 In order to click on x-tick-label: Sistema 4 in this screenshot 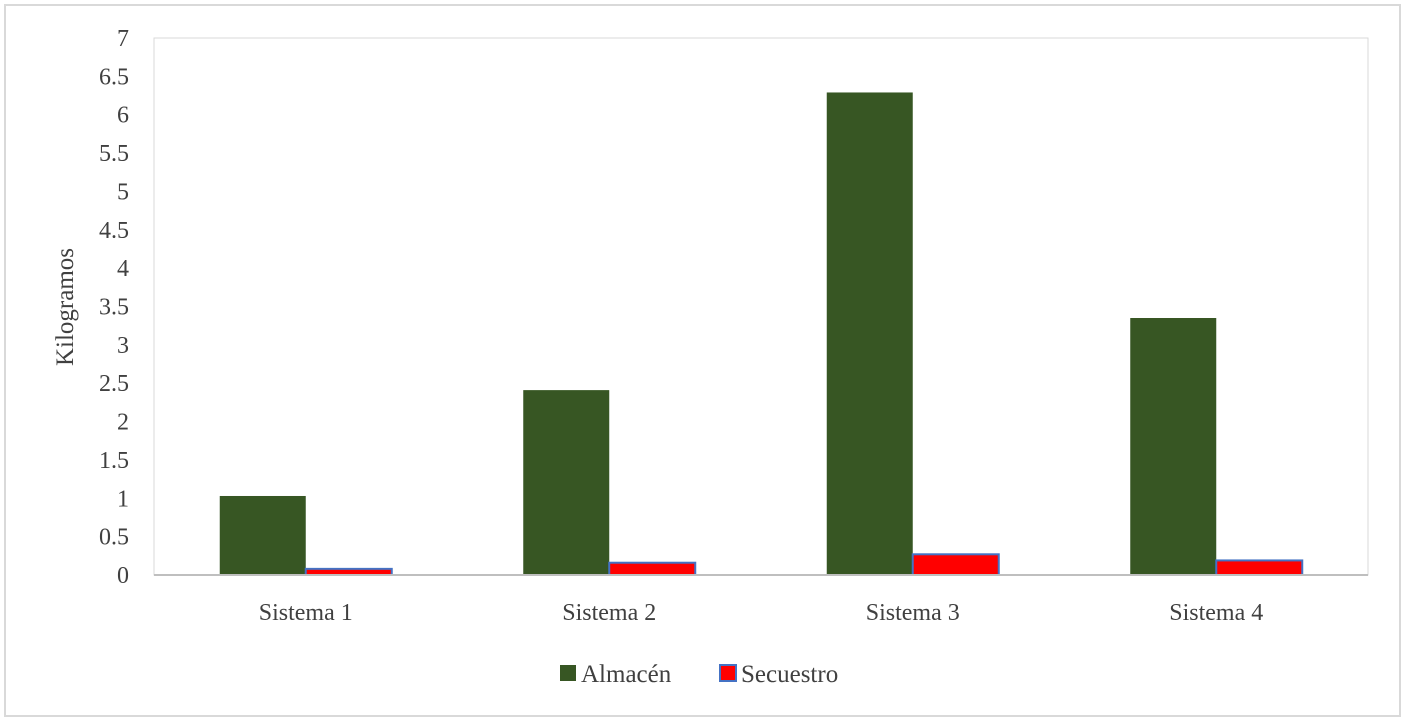, I will do `click(1216, 613)`.